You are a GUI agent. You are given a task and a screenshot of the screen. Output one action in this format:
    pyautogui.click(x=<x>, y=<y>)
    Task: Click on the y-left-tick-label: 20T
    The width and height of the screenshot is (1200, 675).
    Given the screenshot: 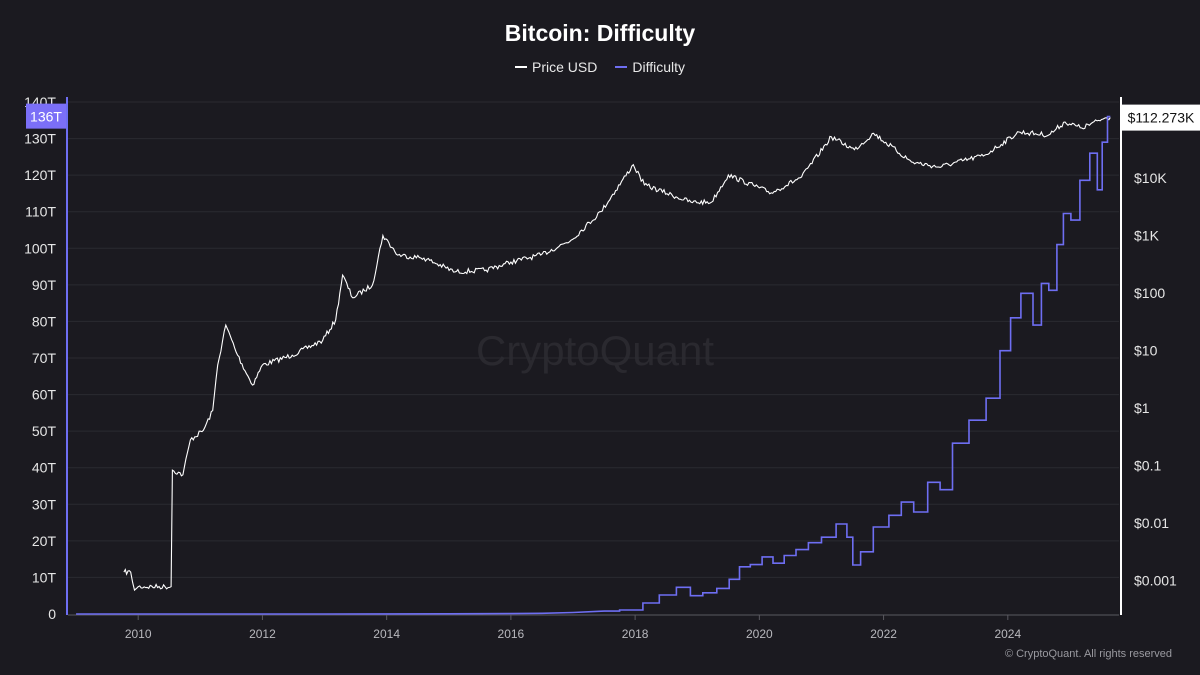 What is the action you would take?
    pyautogui.click(x=44, y=541)
    